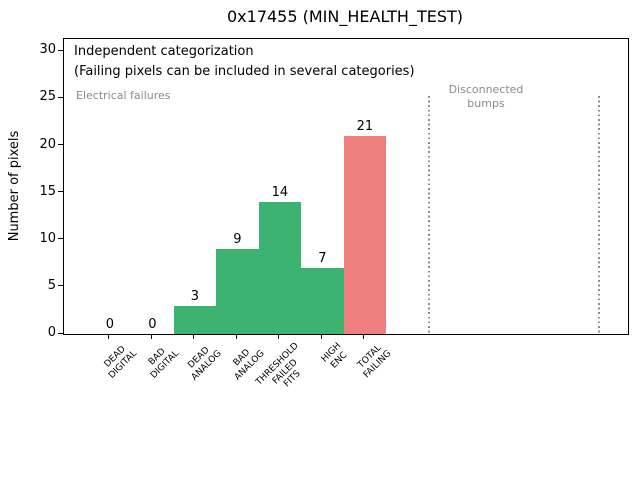  I want to click on bar-value-label-0: 0, so click(110, 324).